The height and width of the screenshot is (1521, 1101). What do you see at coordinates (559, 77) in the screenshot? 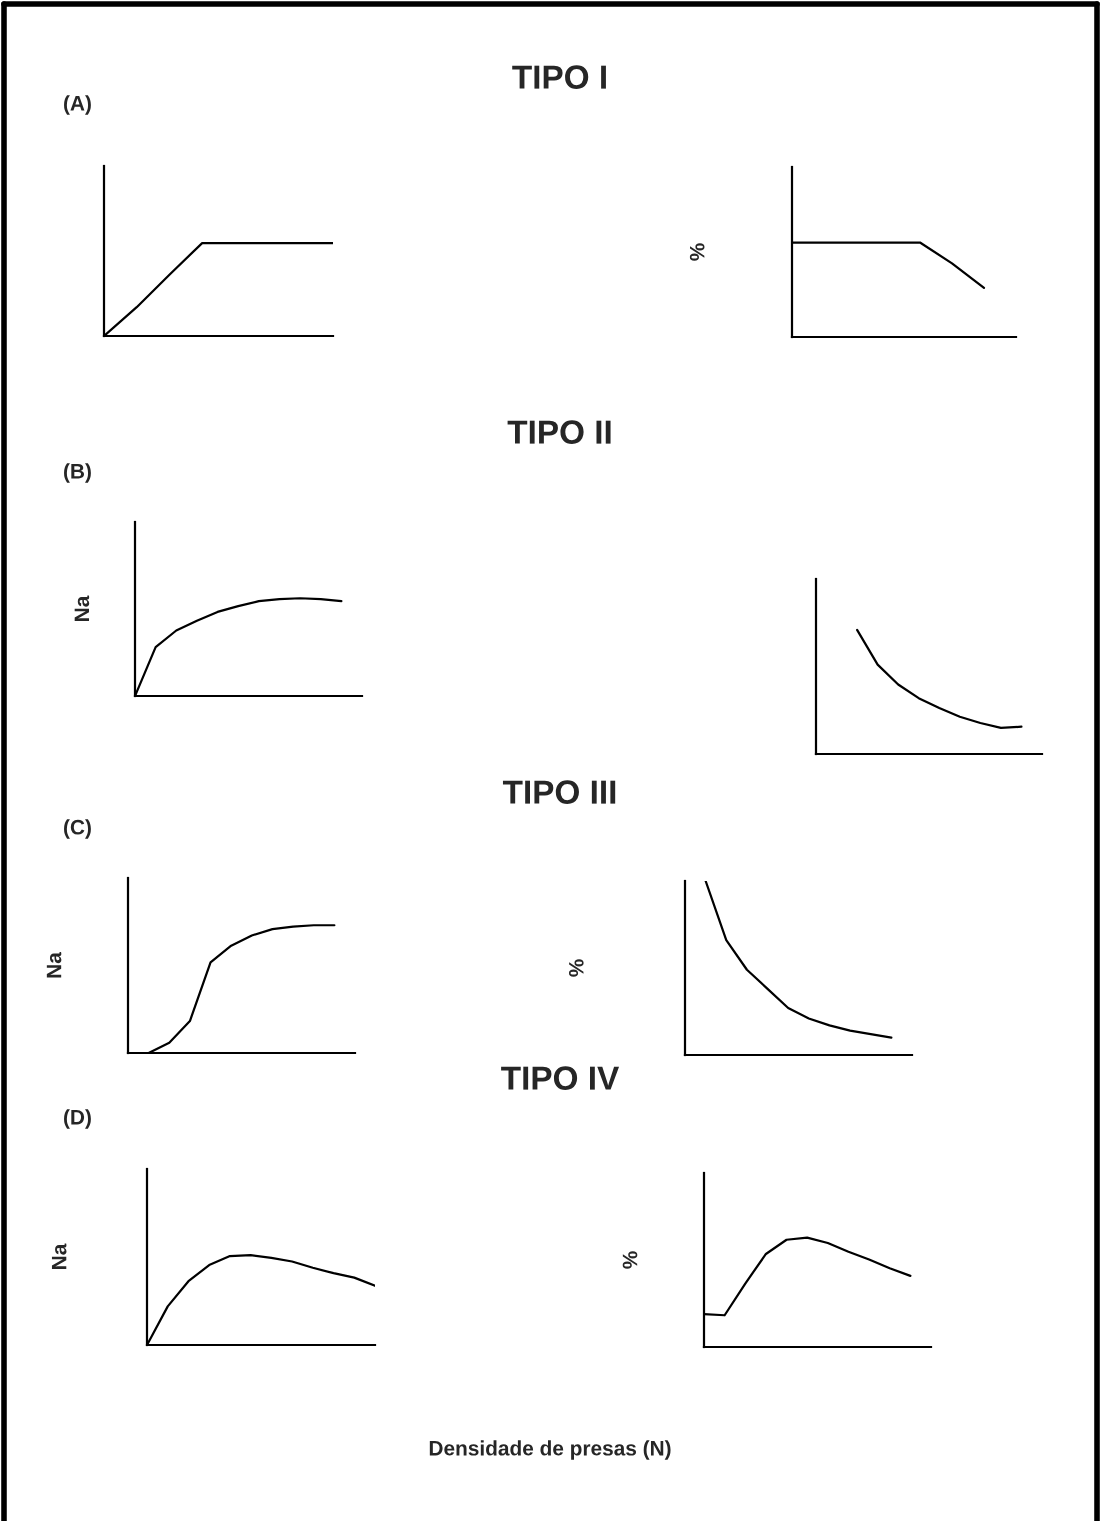
I see `text: TIPO I` at bounding box center [559, 77].